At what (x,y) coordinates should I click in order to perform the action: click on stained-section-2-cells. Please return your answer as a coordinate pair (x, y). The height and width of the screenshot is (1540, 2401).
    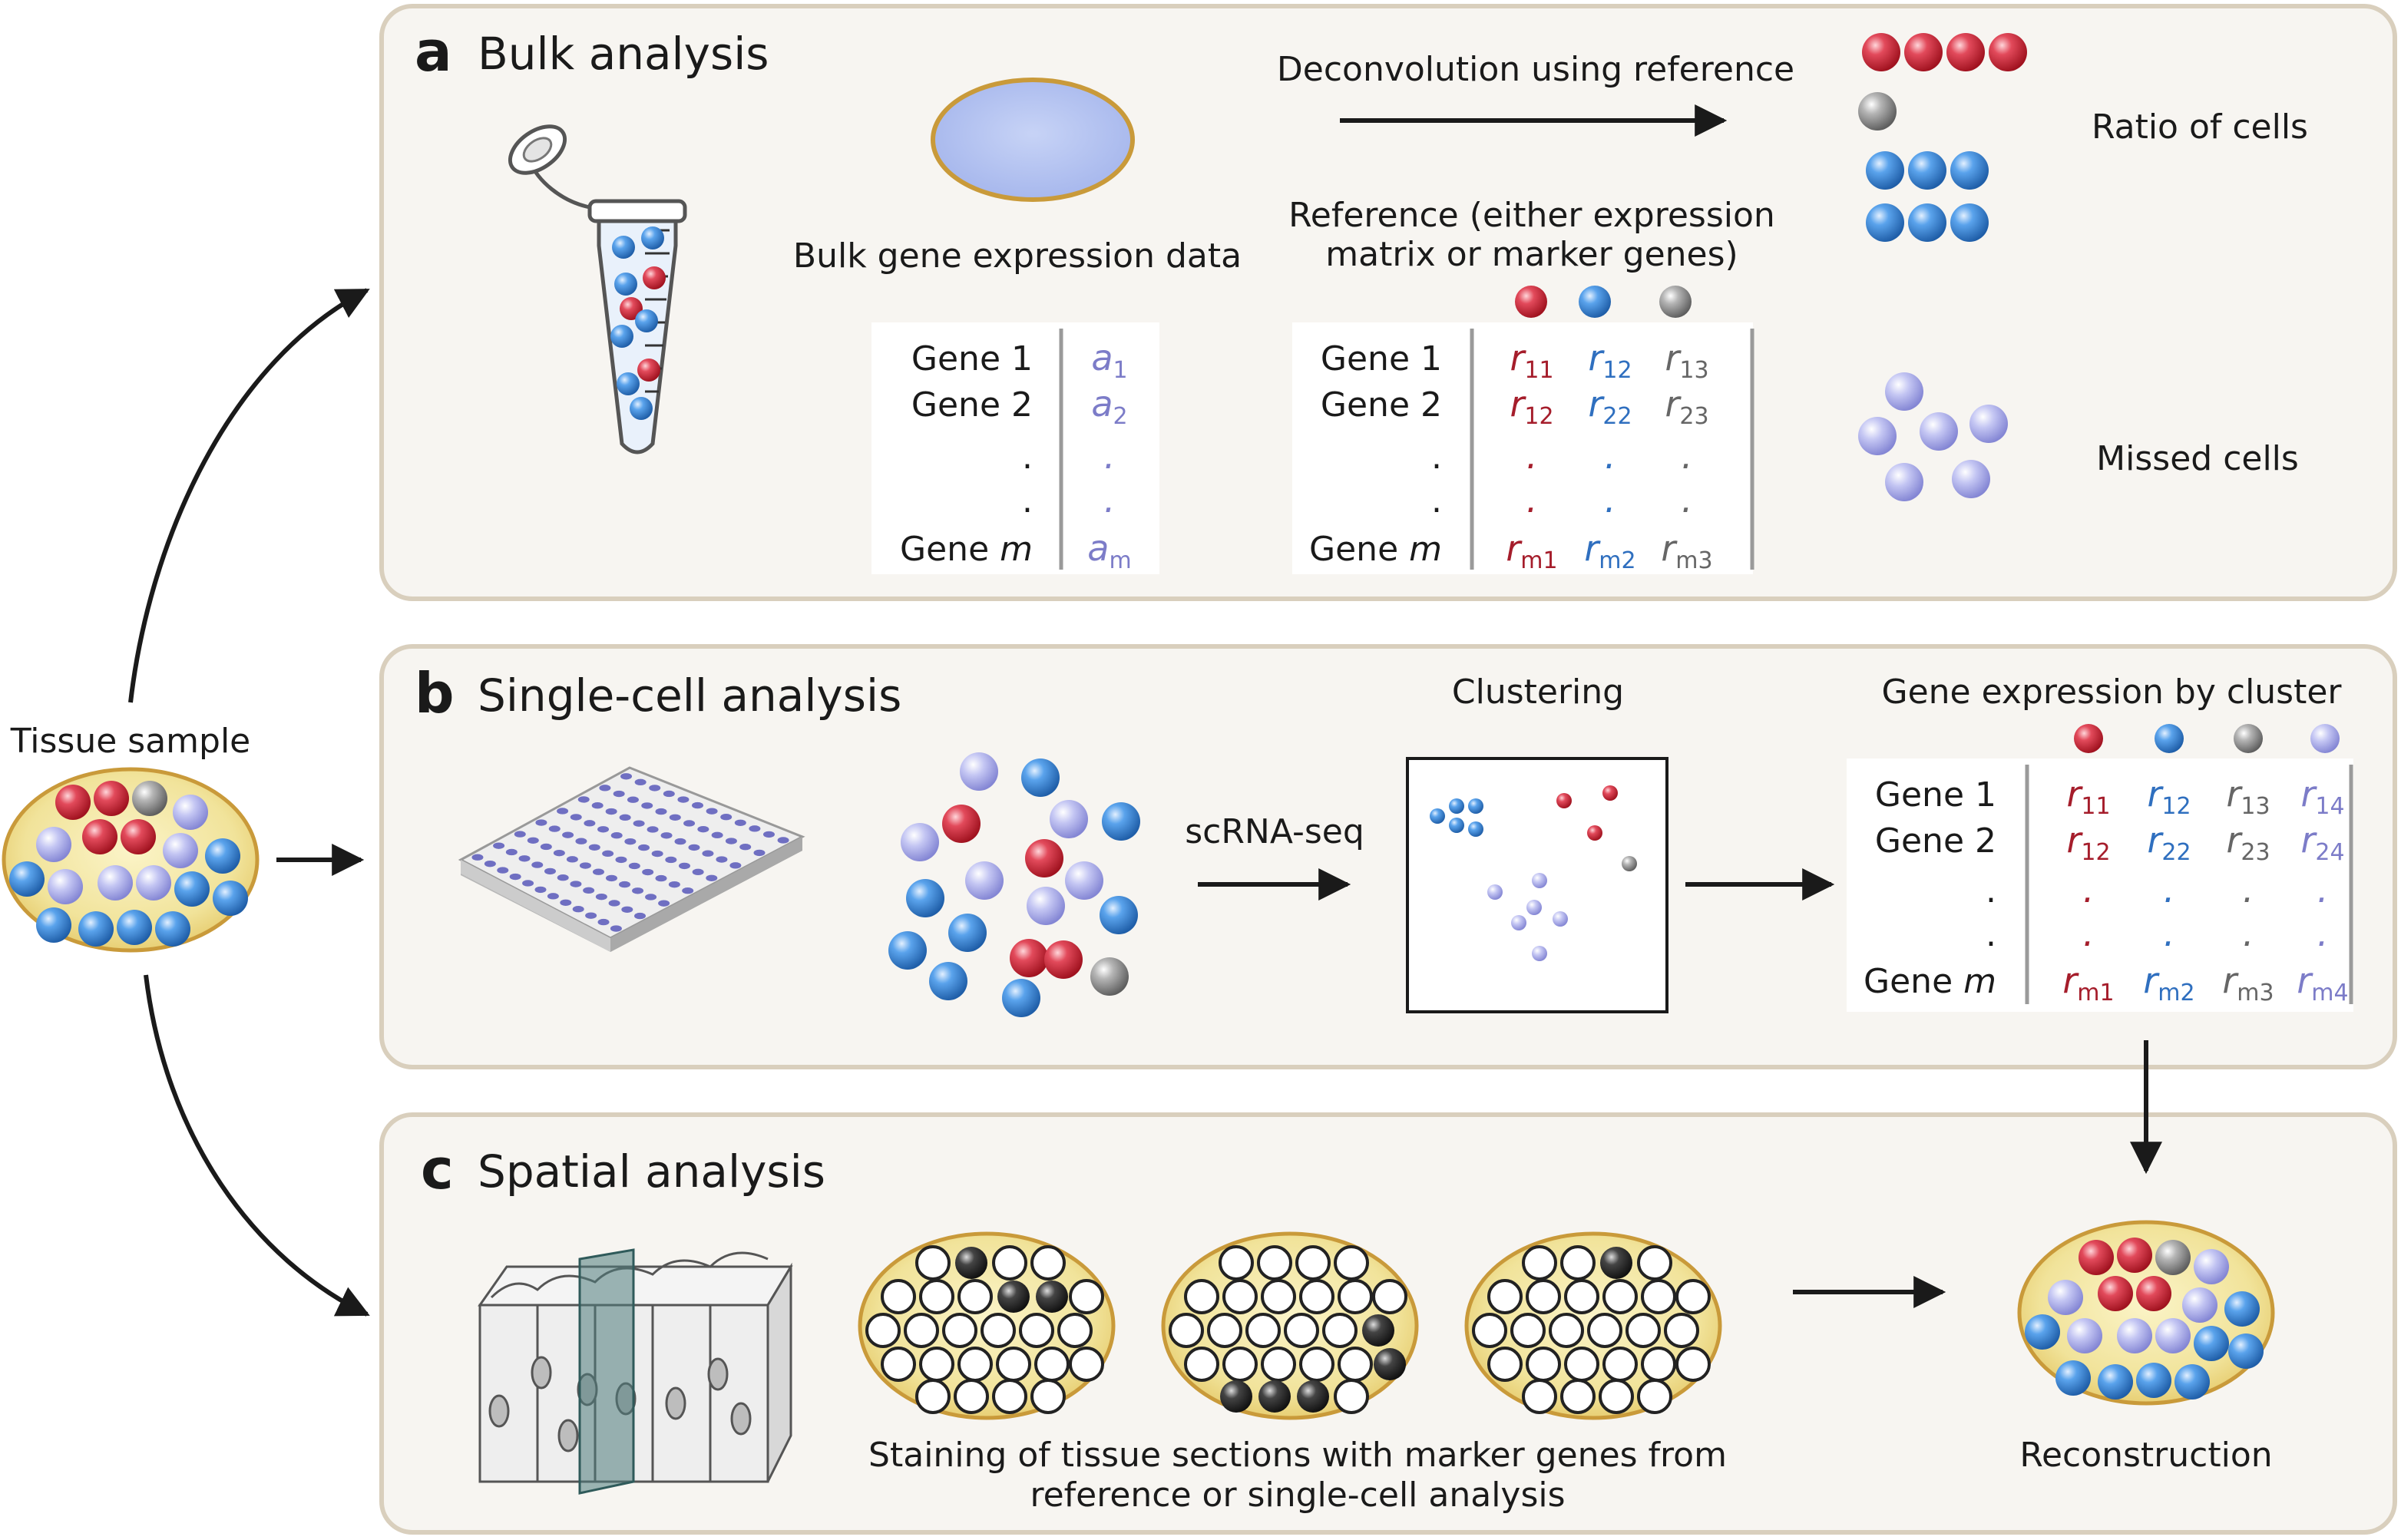
    Looking at the image, I should click on (1288, 1329).